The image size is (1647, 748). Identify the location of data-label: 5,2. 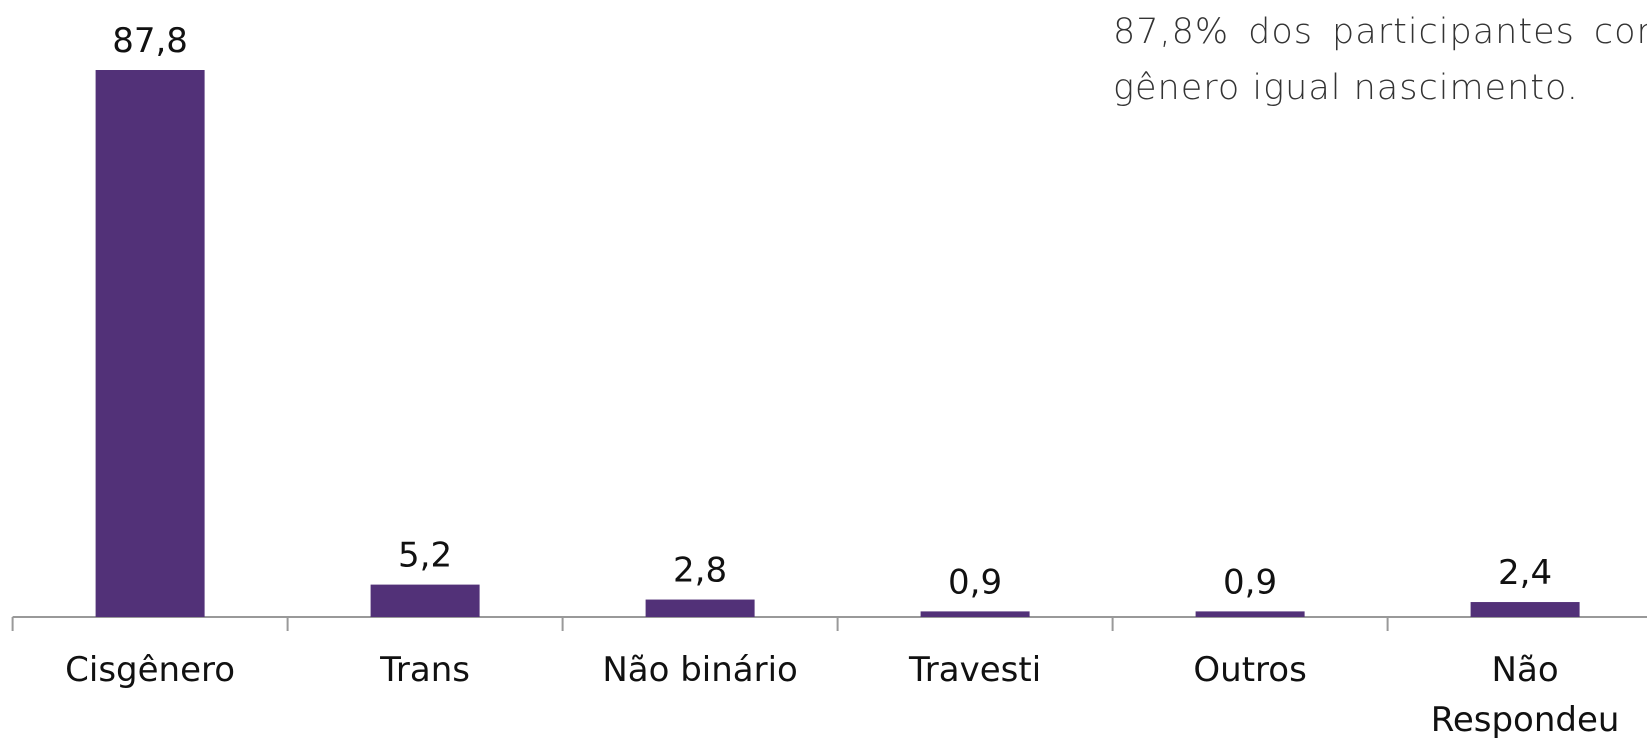
(425, 556).